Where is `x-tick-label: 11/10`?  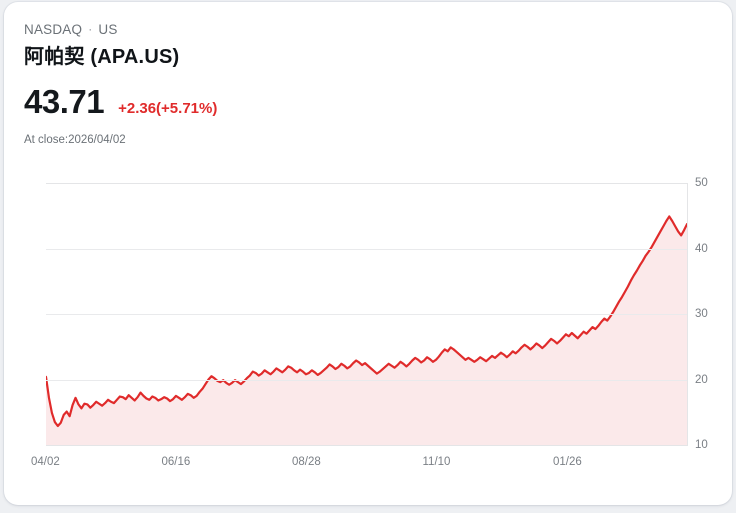 x-tick-label: 11/10 is located at coordinates (436, 462).